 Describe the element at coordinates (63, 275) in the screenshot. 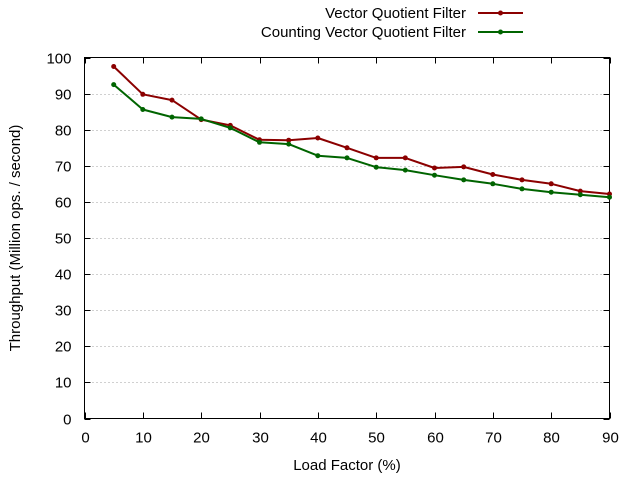

I see `y-tick-label-40: 40` at that location.